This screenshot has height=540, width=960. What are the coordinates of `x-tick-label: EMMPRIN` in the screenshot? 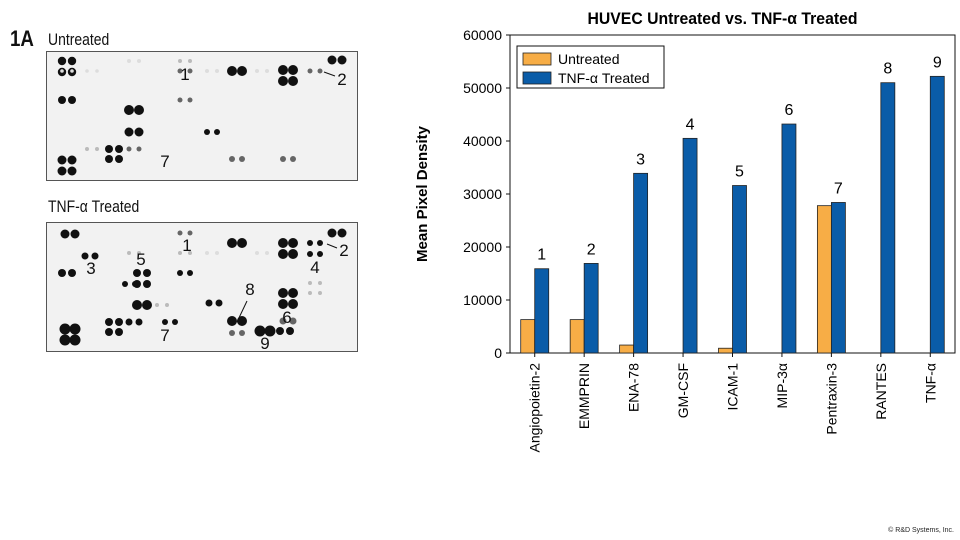 It's located at (584, 396).